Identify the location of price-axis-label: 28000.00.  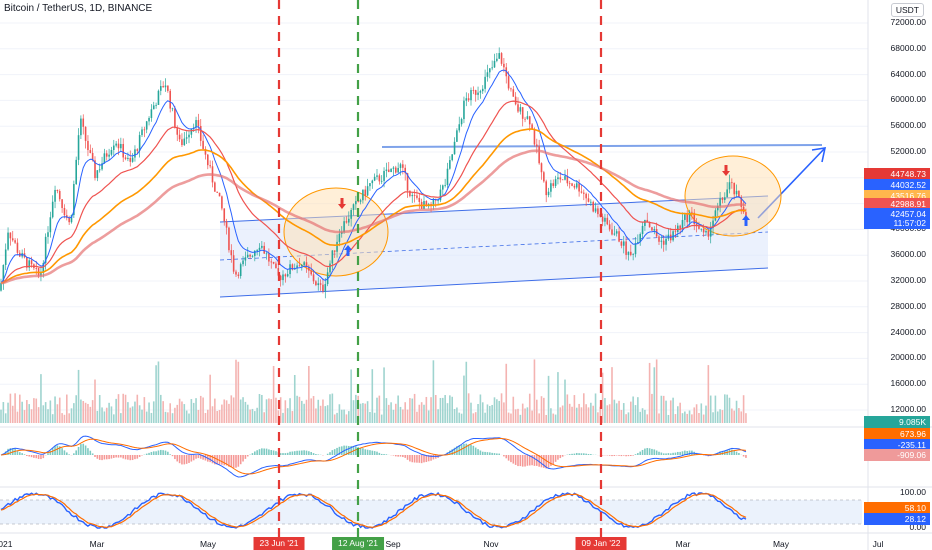
(908, 305).